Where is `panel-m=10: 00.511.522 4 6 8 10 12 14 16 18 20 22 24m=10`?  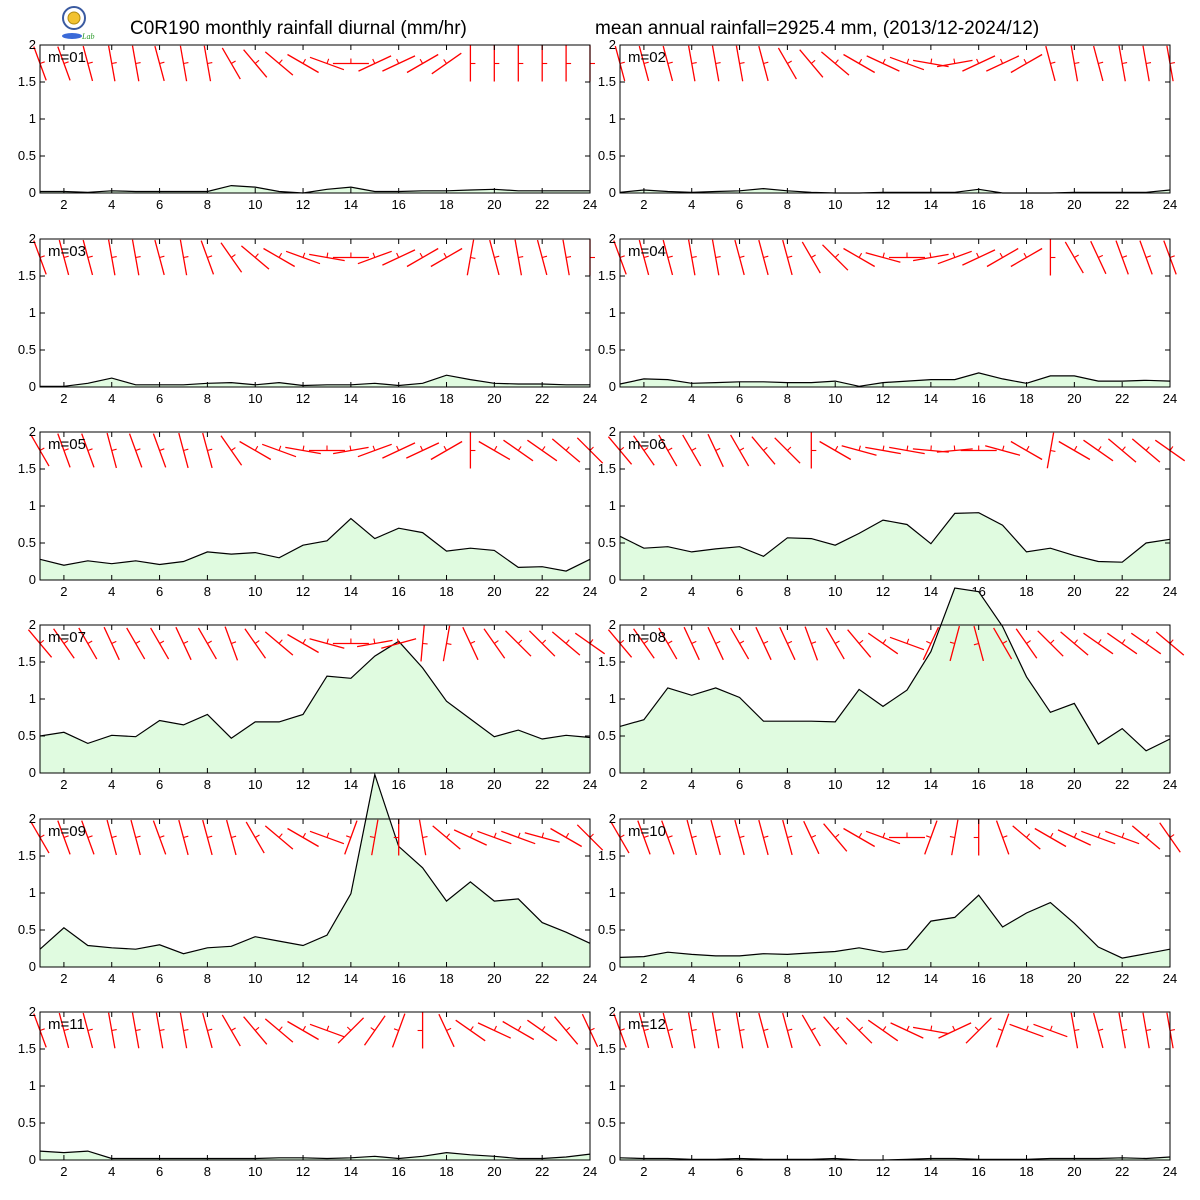 panel-m=10: 00.511.522 4 6 8 10 12 14 16 18 20 22 24m=10 is located at coordinates (889, 898).